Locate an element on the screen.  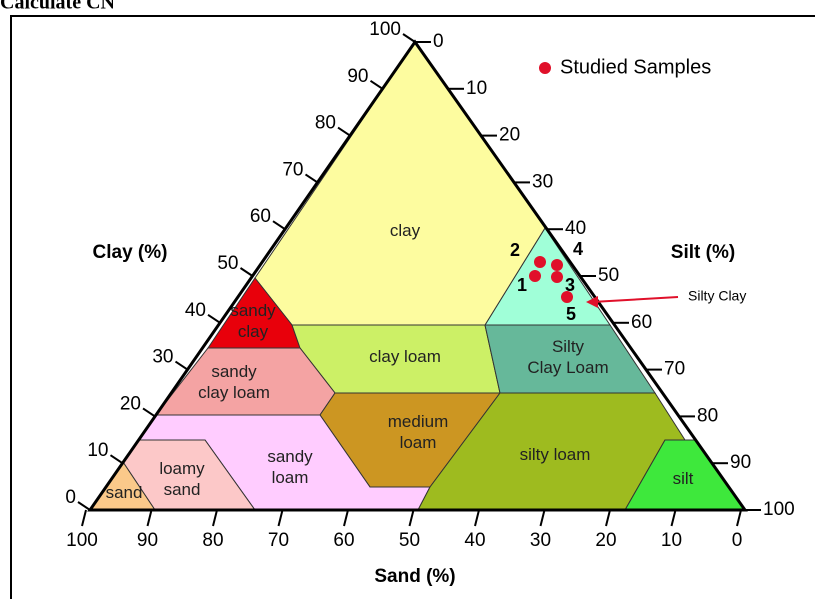
region-label: sandy clay is located at coordinates (253, 321).